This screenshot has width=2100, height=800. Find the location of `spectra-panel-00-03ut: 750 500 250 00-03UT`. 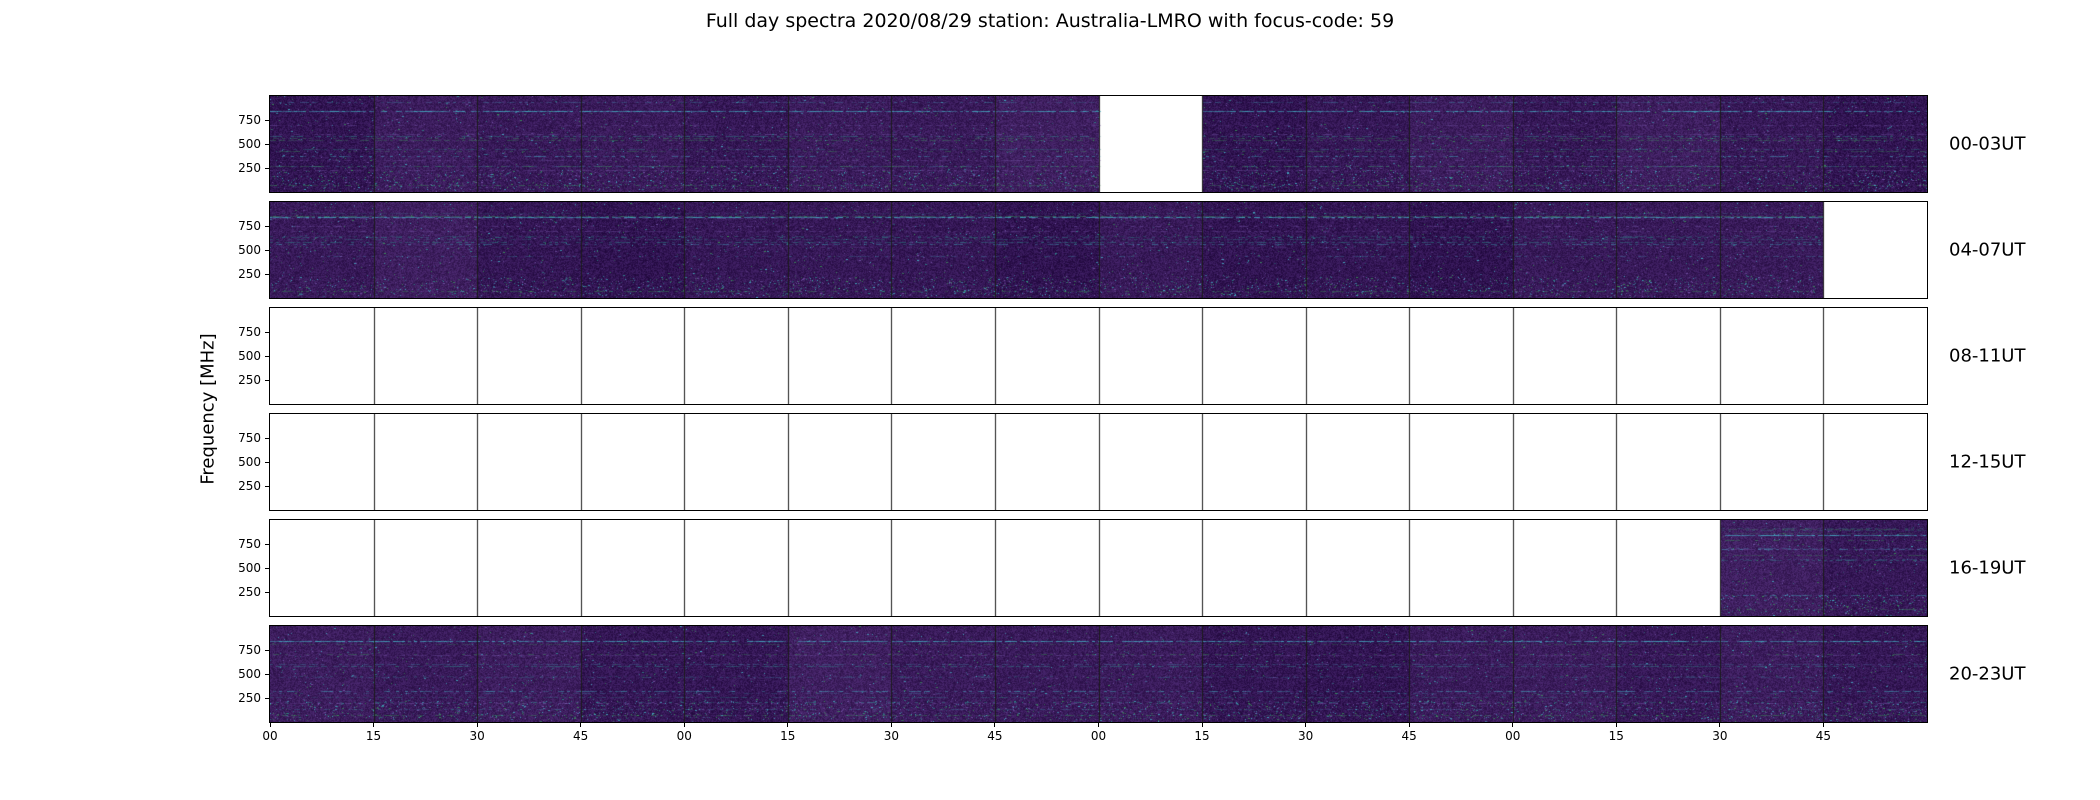

spectra-panel-00-03ut: 750 500 250 00-03UT is located at coordinates (1131, 144).